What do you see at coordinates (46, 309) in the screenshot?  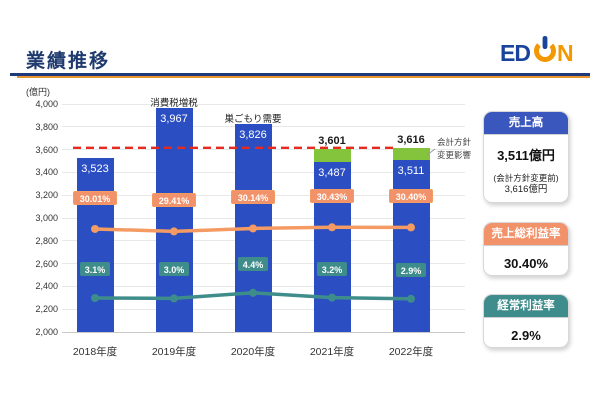 I see `y-axis-label: 2,200` at bounding box center [46, 309].